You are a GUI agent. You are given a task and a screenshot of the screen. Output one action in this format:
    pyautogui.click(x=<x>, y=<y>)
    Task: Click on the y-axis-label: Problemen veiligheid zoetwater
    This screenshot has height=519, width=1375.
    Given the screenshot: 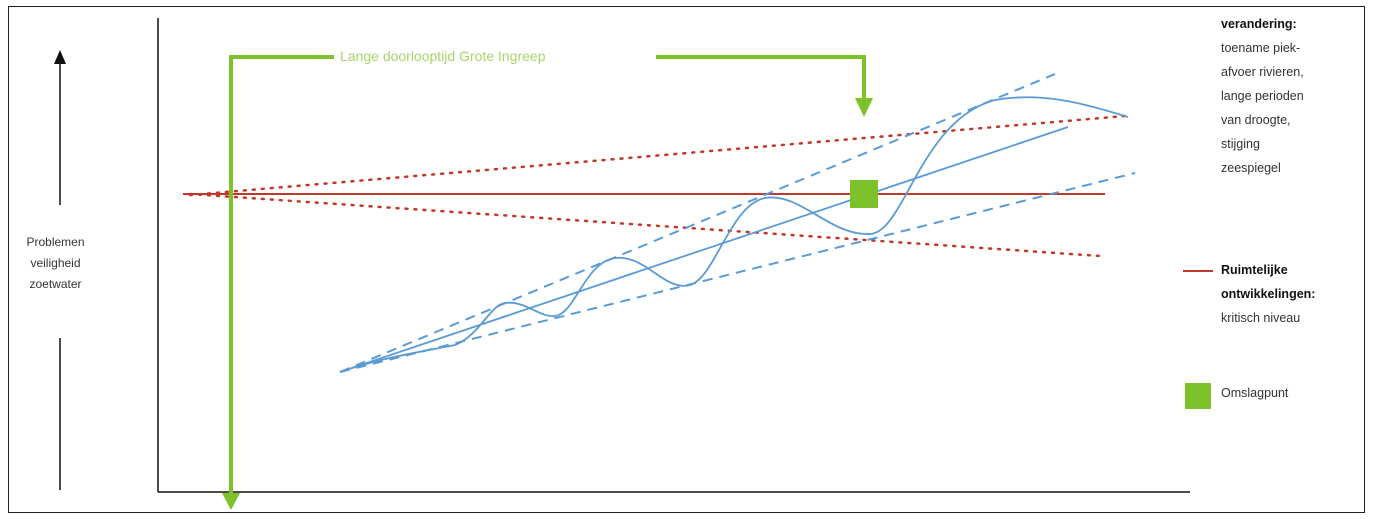 What is the action you would take?
    pyautogui.click(x=55, y=263)
    